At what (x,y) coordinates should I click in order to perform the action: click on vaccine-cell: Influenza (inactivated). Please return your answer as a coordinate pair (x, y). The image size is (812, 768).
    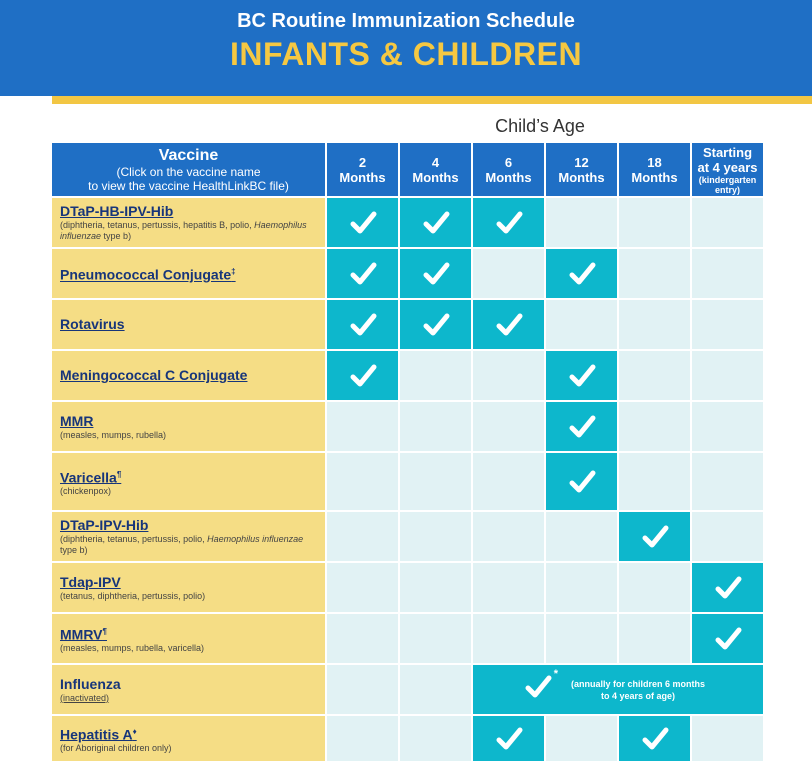
    Looking at the image, I should click on (188, 689).